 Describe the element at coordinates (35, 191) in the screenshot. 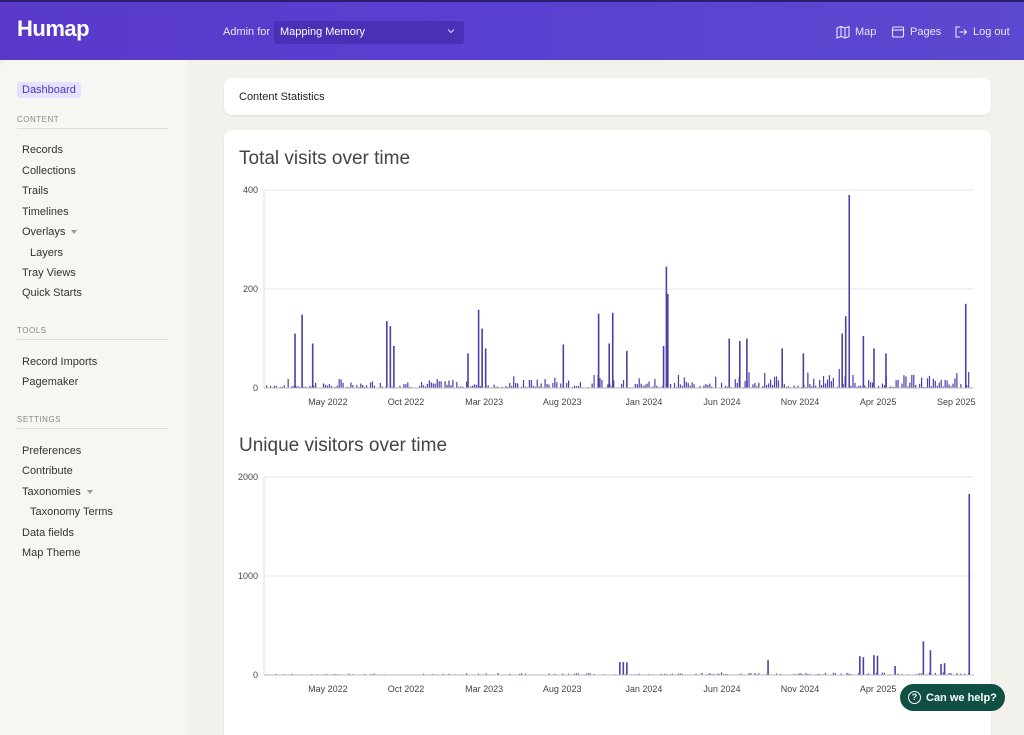

I see `sidebar-item-trails: Trails` at that location.